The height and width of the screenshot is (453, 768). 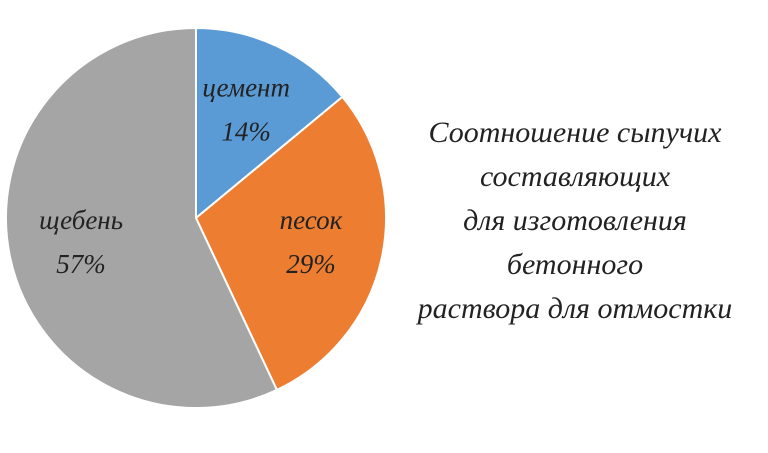 What do you see at coordinates (81, 264) in the screenshot?
I see `slice-value-label: 57%` at bounding box center [81, 264].